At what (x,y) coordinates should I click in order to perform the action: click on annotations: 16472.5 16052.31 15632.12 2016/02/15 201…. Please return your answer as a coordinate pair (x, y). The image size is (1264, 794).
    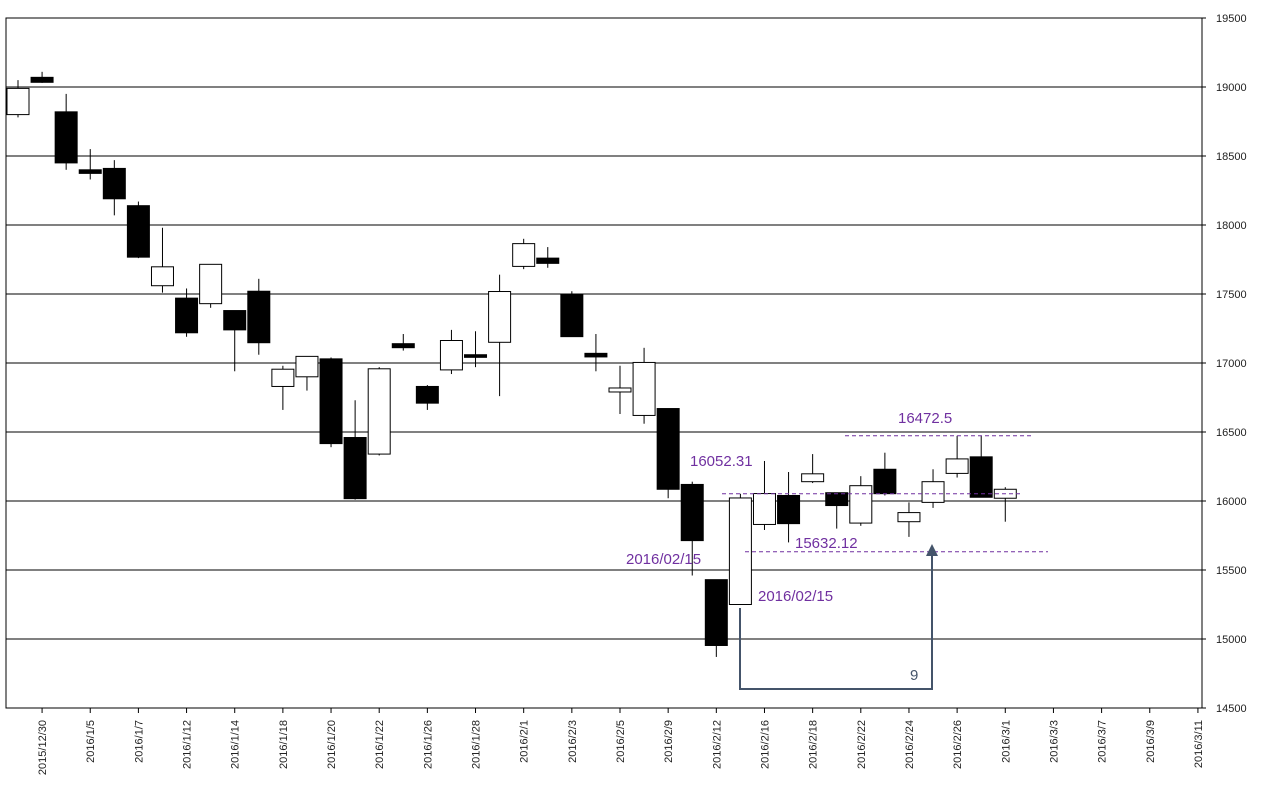
    Looking at the image, I should click on (837, 550).